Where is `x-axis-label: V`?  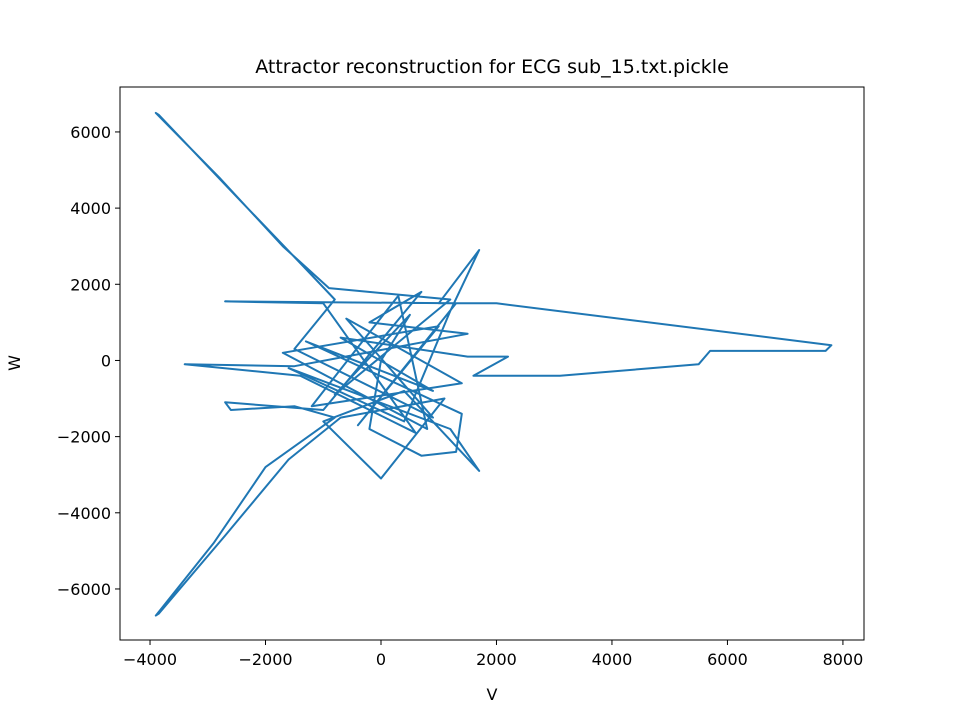 x-axis-label: V is located at coordinates (492, 694).